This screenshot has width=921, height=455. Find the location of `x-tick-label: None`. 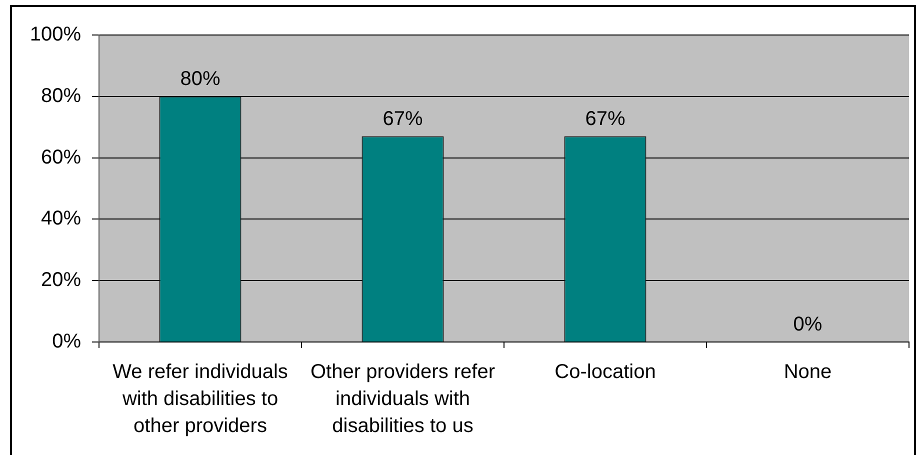

x-tick-label: None is located at coordinates (808, 372).